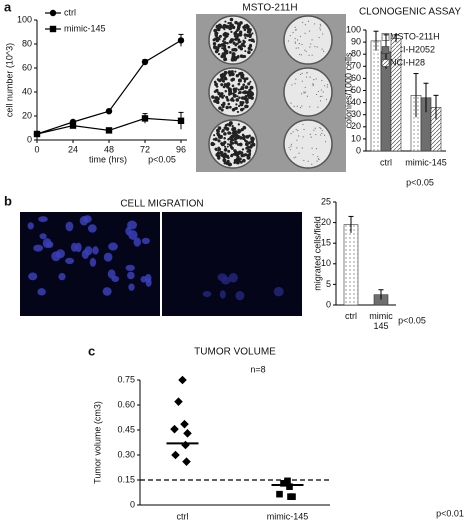  I want to click on plate, so click(308, 144).